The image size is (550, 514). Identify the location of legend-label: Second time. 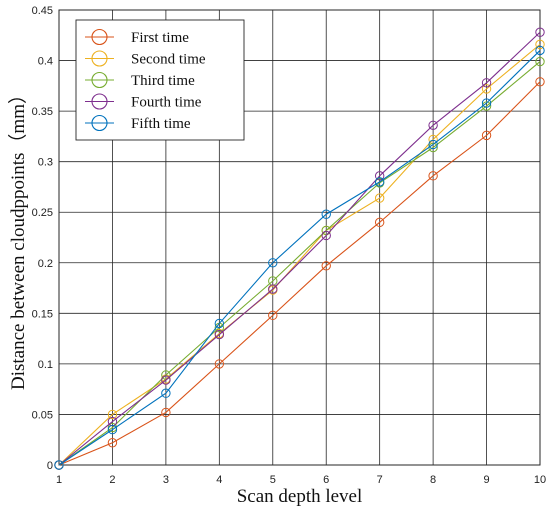
(168, 60).